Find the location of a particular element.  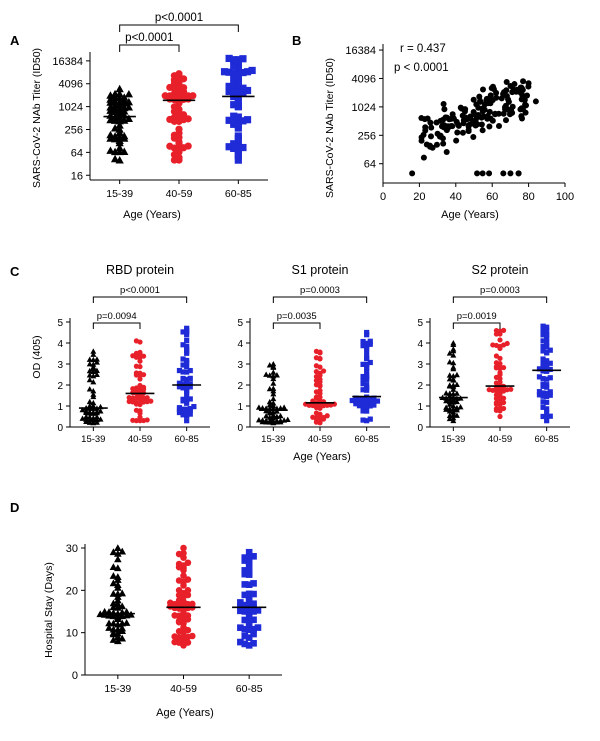

p-value-label: p<0.0001 is located at coordinates (179, 18).